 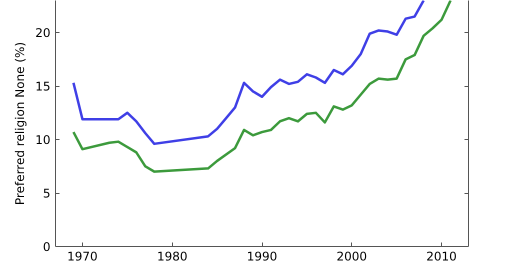 What do you see at coordinates (352, 257) in the screenshot?
I see `x-tick-label: 2000` at bounding box center [352, 257].